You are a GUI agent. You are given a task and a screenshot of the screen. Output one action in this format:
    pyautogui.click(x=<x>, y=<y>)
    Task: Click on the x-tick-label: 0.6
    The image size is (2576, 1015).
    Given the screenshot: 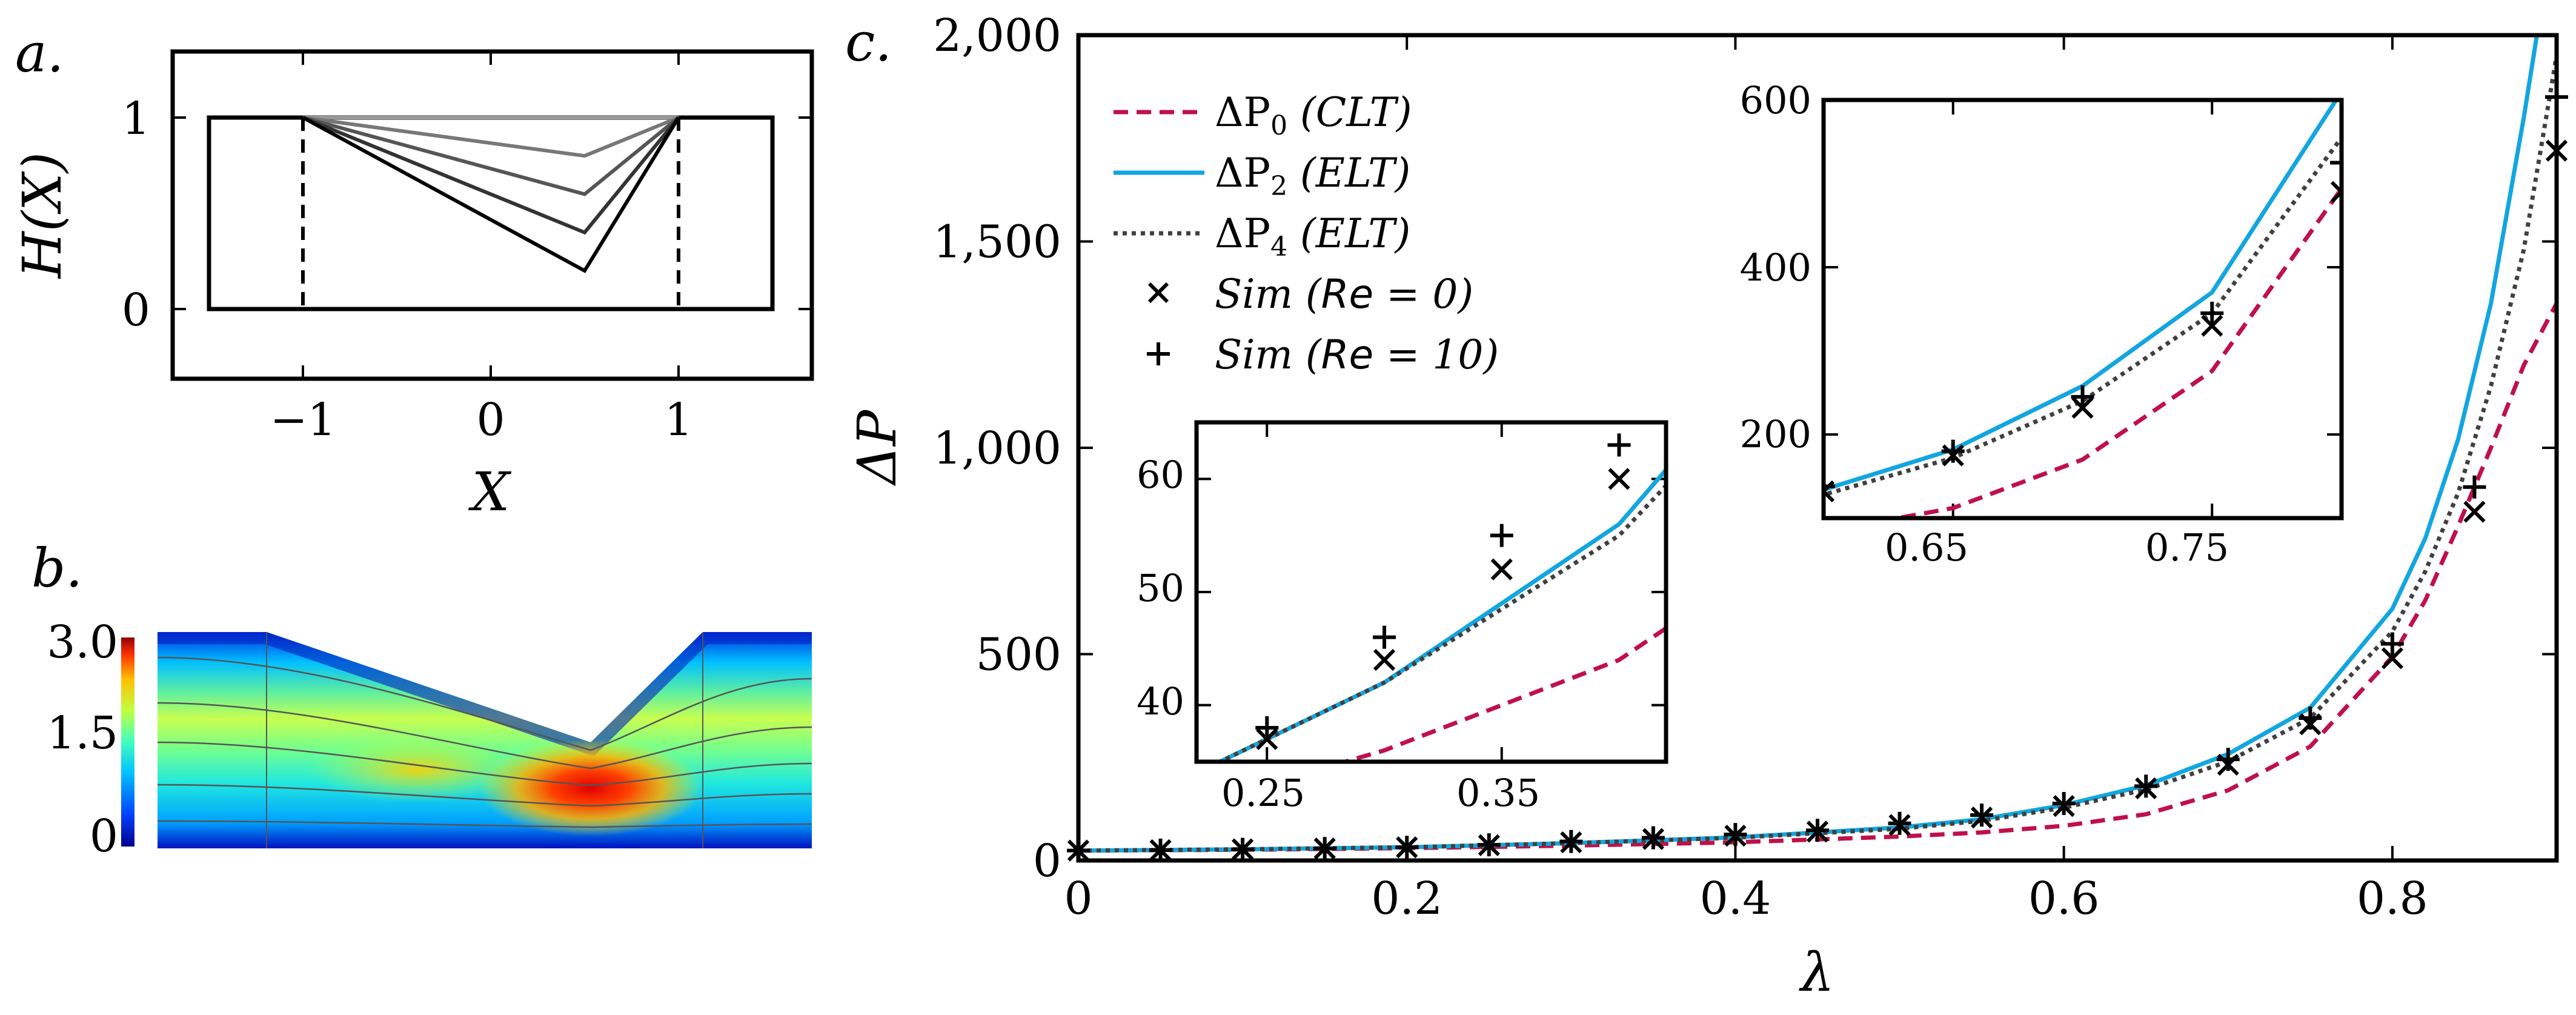 What is the action you would take?
    pyautogui.click(x=2064, y=899)
    